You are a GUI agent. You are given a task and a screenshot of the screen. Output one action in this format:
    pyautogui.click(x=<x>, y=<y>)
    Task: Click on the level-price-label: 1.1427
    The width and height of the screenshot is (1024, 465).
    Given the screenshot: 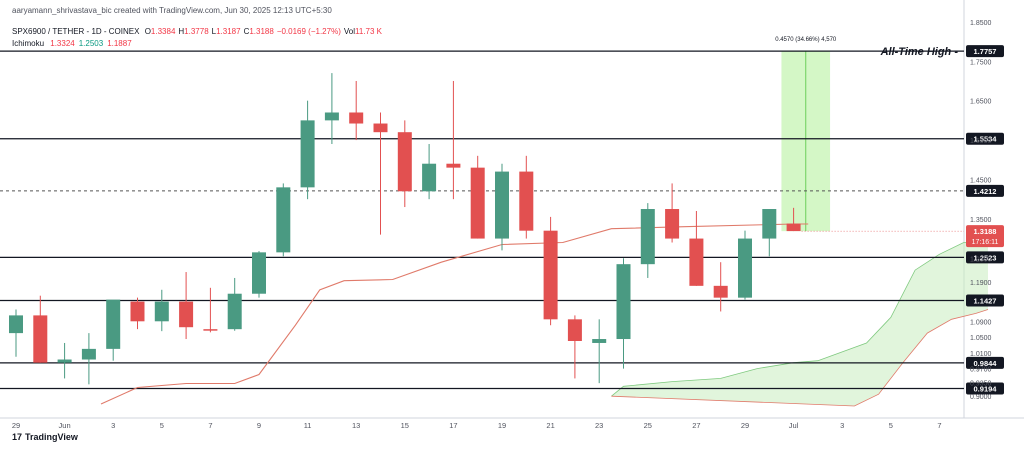 What is the action you would take?
    pyautogui.click(x=985, y=301)
    